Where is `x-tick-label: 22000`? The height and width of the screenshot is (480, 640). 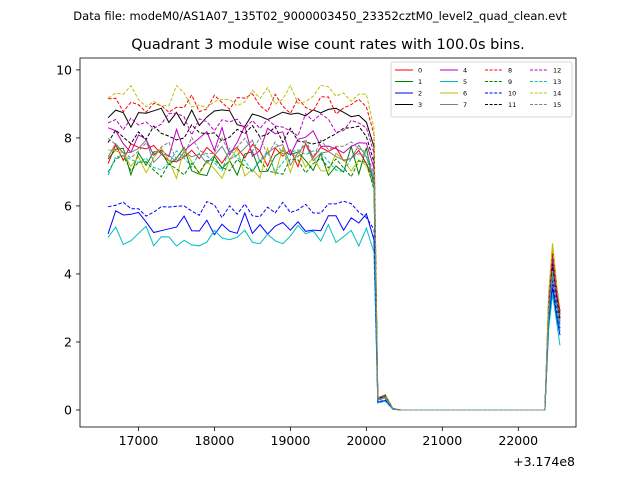
x-tick-label: 22000 is located at coordinates (518, 440).